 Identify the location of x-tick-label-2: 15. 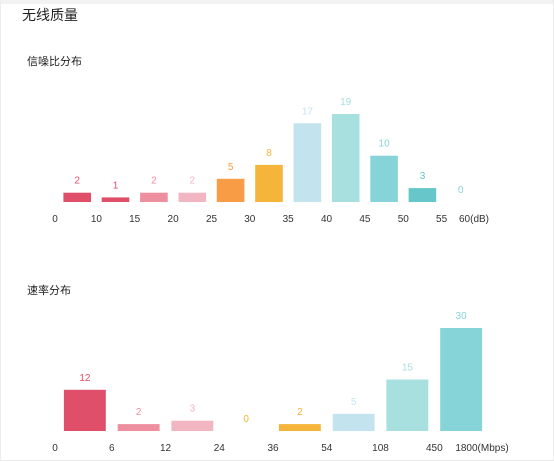
(135, 219).